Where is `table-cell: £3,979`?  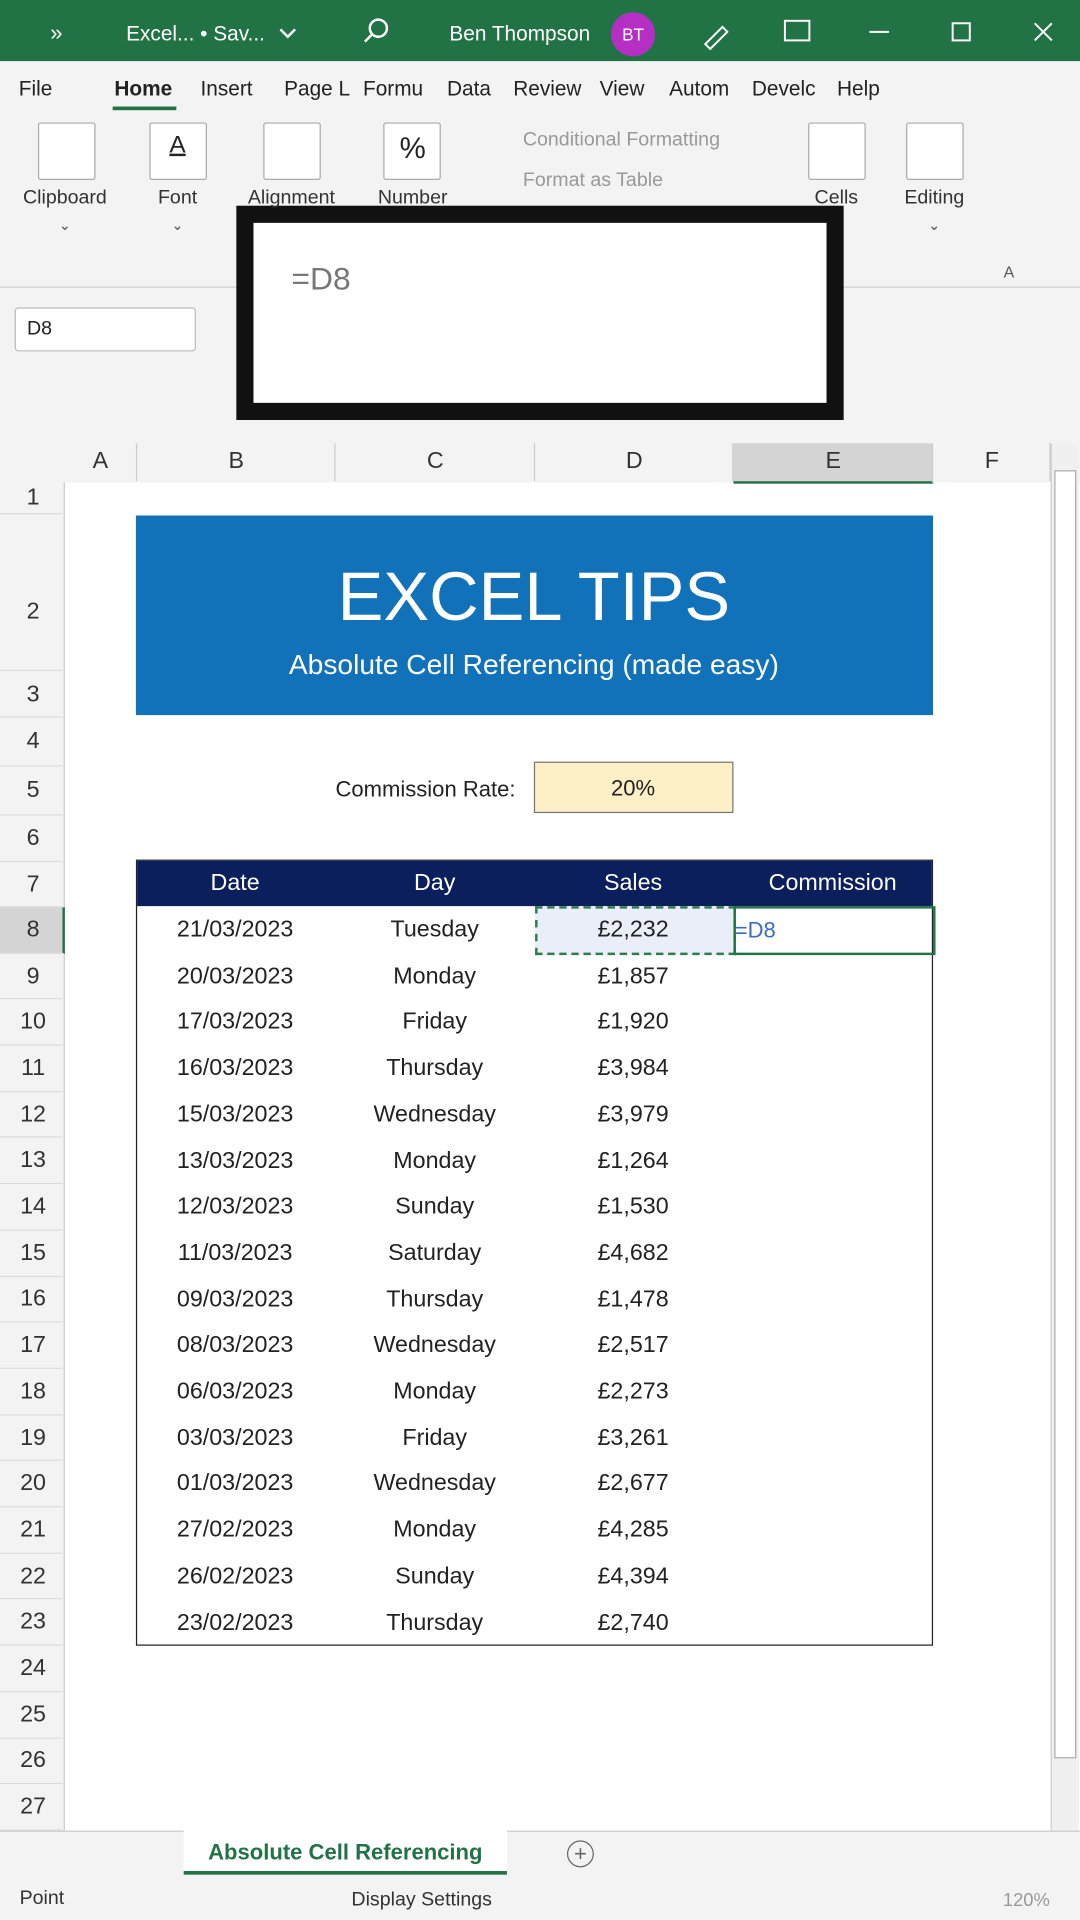 table-cell: £3,979 is located at coordinates (633, 1114).